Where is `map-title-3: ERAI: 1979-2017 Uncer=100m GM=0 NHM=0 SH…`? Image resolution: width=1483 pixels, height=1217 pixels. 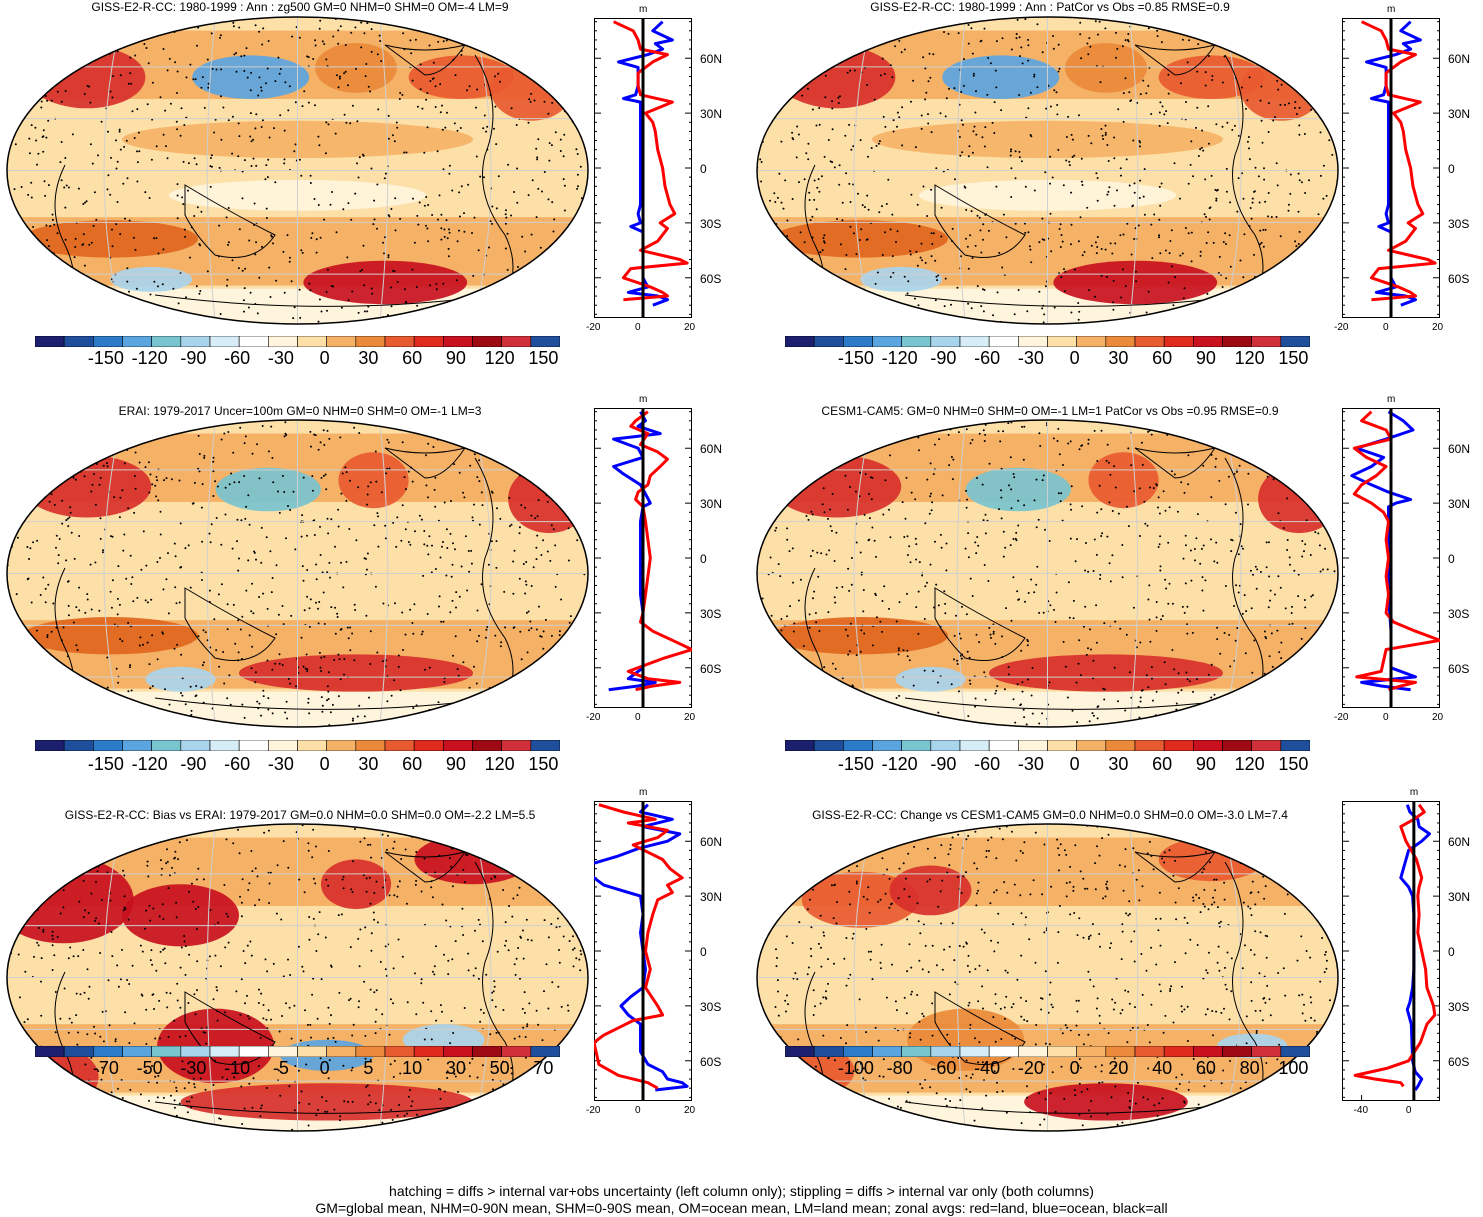
map-title-3: ERAI: 1979-2017 Uncer=100m GM=0 NHM=0 SH… is located at coordinates (300, 411).